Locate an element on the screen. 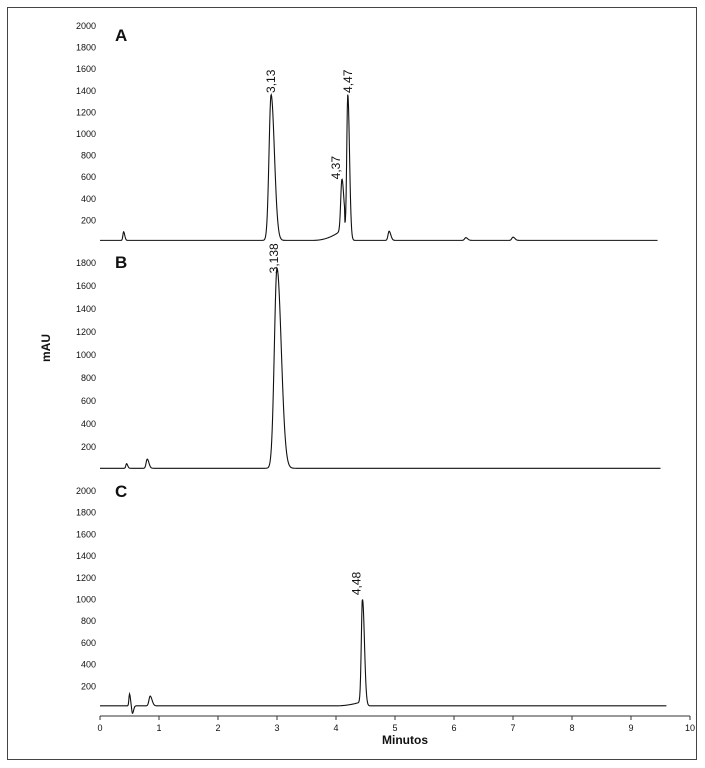 This screenshot has width=705, height=768. x-tick-label: 5 is located at coordinates (394, 728).